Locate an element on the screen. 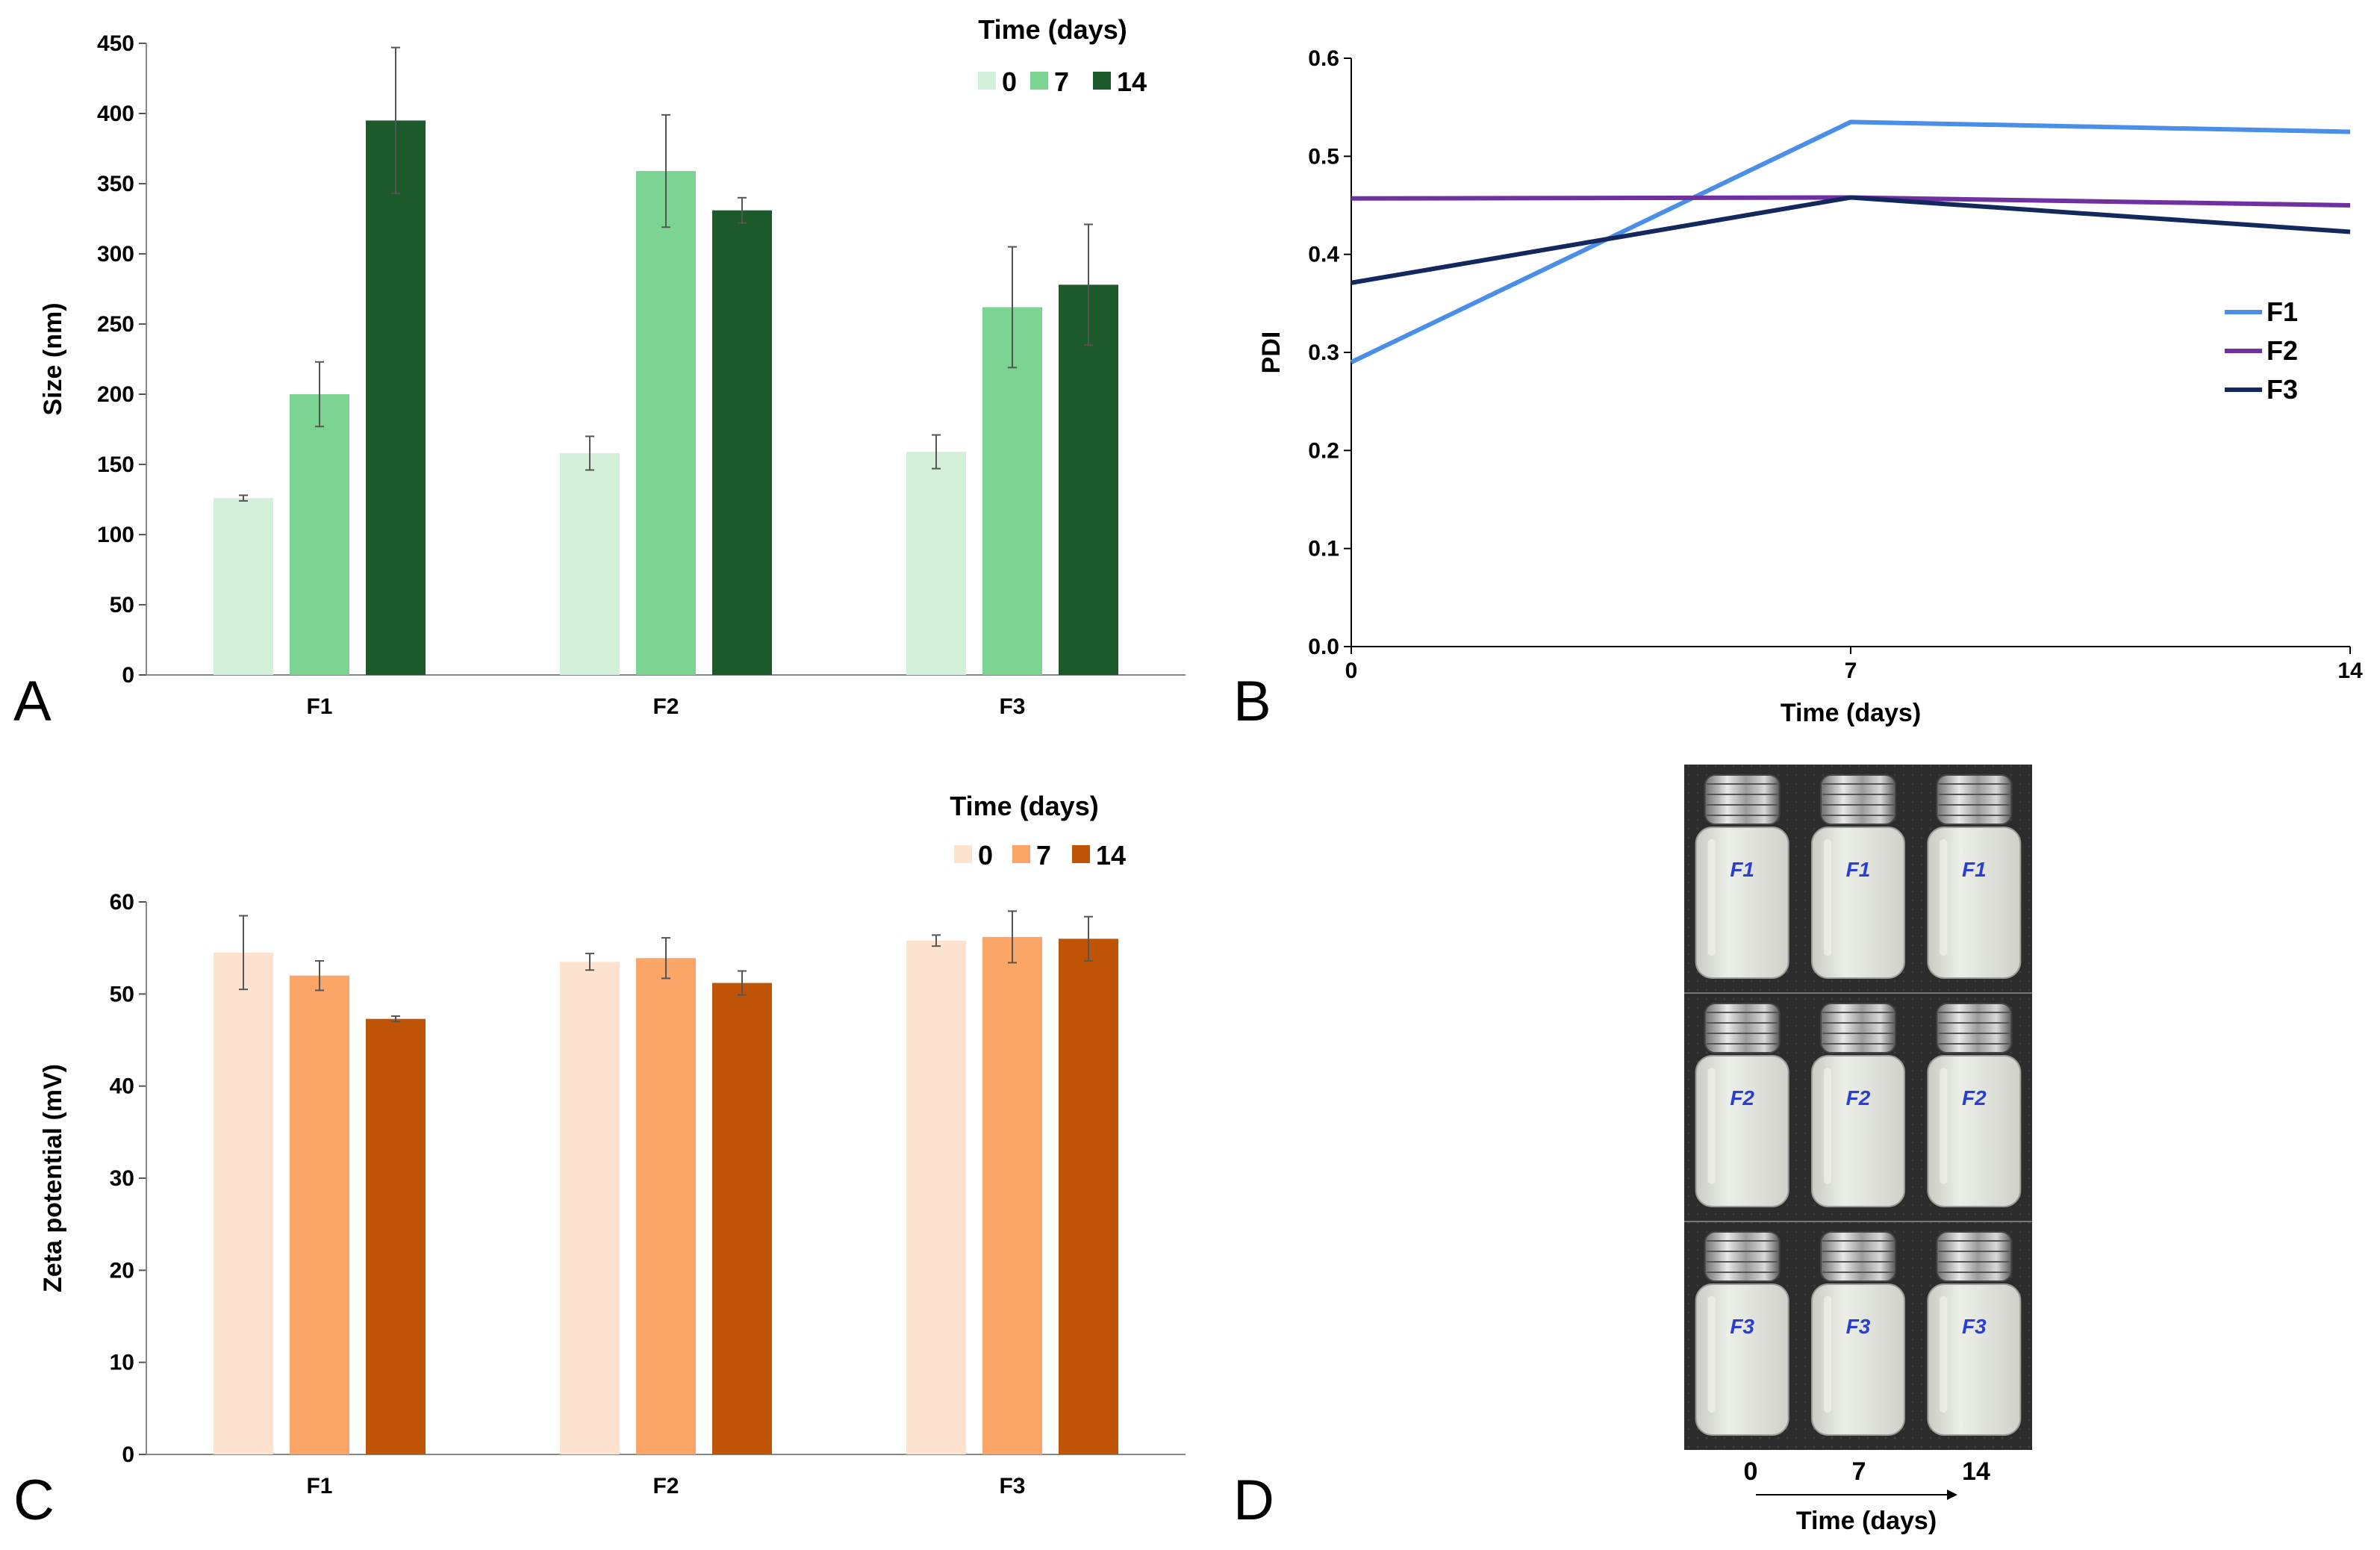  panel-a-bar-F2-day14 is located at coordinates (742, 443).